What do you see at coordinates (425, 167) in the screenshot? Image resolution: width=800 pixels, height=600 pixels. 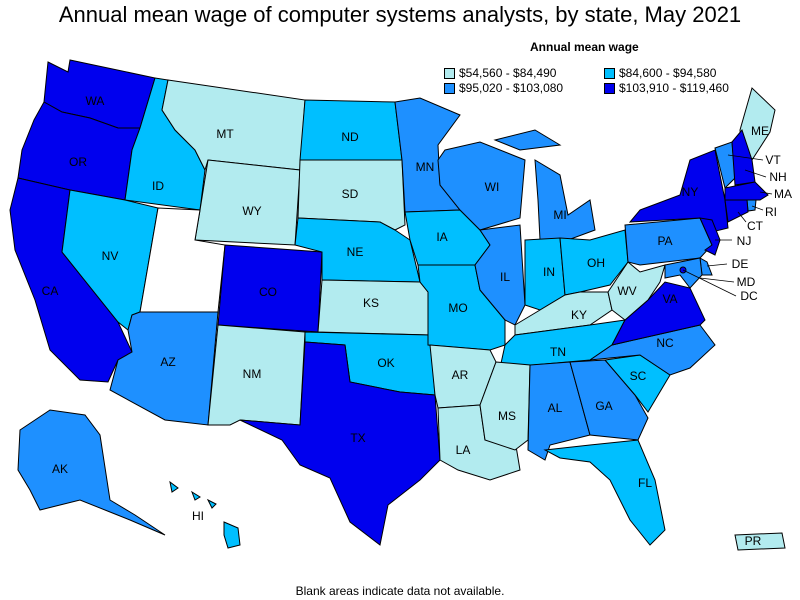 I see `label-MN: MN` at bounding box center [425, 167].